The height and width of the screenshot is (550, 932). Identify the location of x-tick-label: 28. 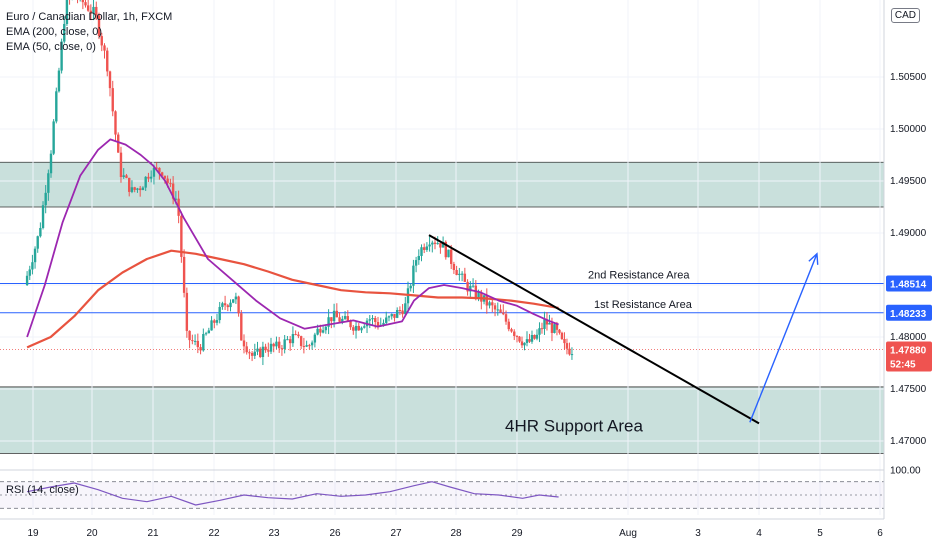
(456, 533).